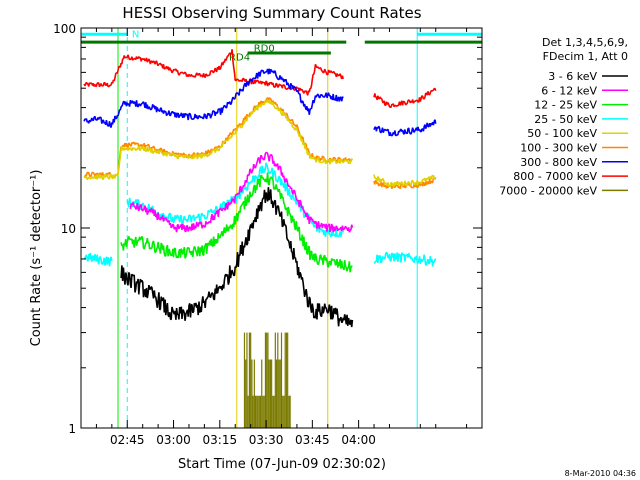  I want to click on legend-label-7000-20000-kev: 7000 - 20000 keV, so click(548, 190).